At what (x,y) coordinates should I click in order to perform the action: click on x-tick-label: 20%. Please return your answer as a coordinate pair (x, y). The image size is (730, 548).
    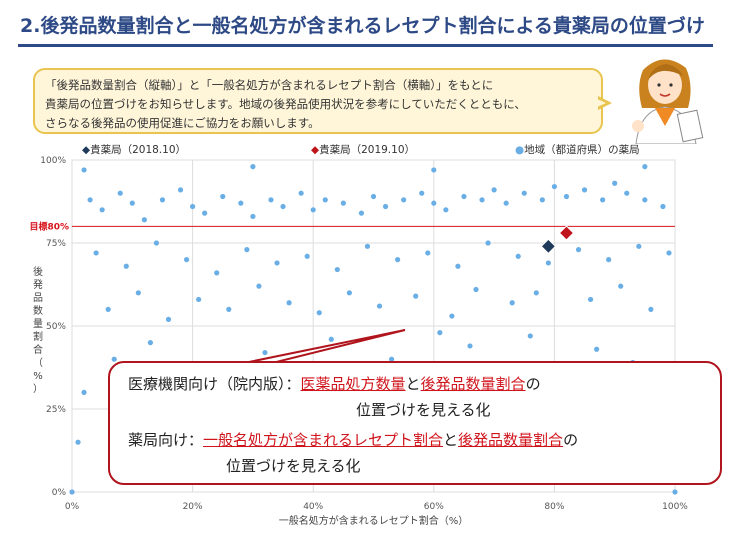
    Looking at the image, I should click on (193, 507).